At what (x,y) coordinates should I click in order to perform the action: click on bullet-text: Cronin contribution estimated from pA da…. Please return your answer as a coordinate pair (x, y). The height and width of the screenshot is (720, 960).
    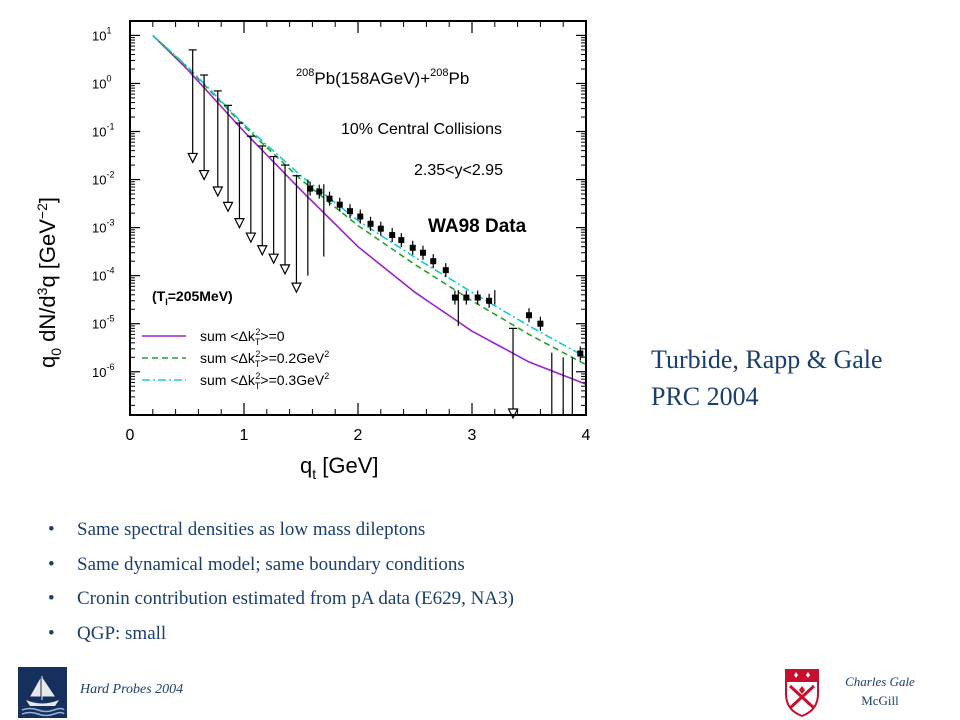
    Looking at the image, I should click on (295, 598).